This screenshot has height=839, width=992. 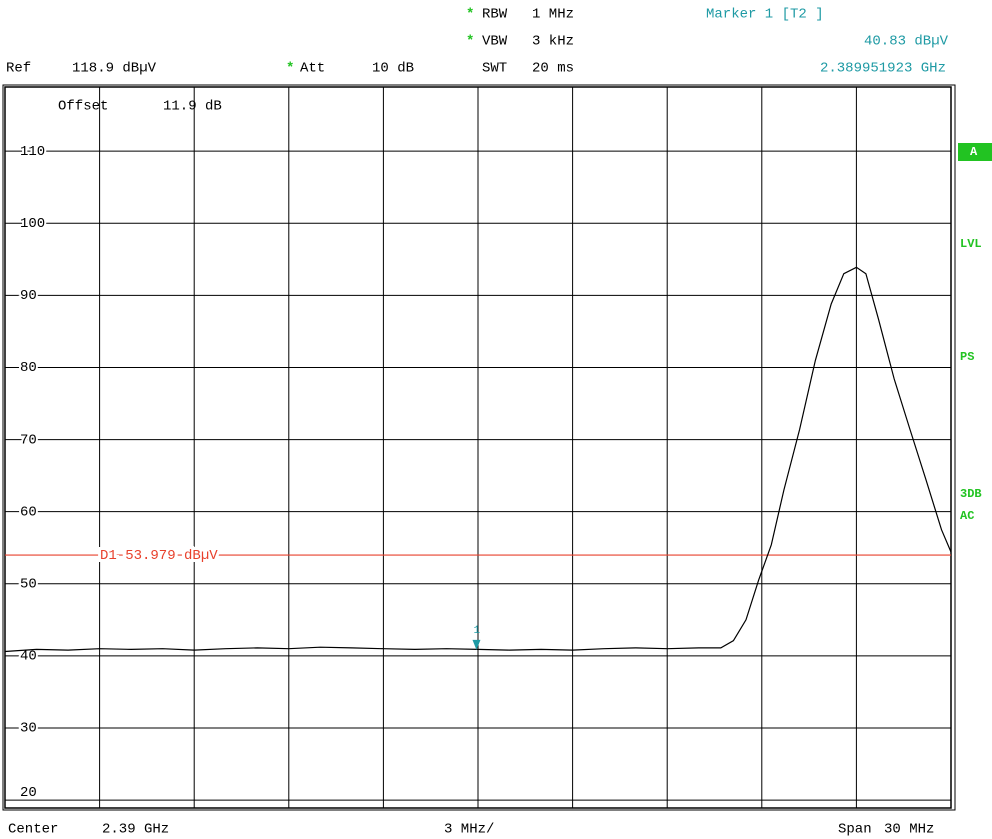 I want to click on y-tick-label: 20, so click(x=28, y=793).